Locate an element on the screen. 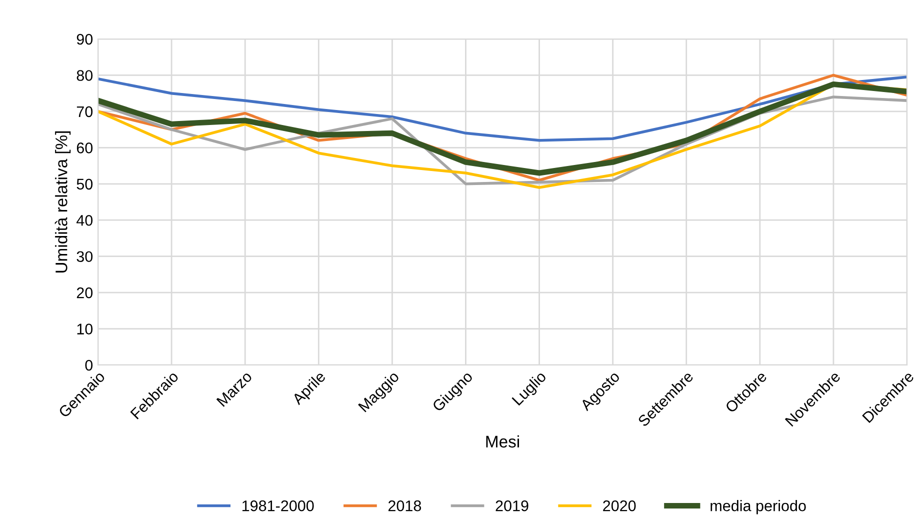  y-tick-label: 70 is located at coordinates (84, 112).